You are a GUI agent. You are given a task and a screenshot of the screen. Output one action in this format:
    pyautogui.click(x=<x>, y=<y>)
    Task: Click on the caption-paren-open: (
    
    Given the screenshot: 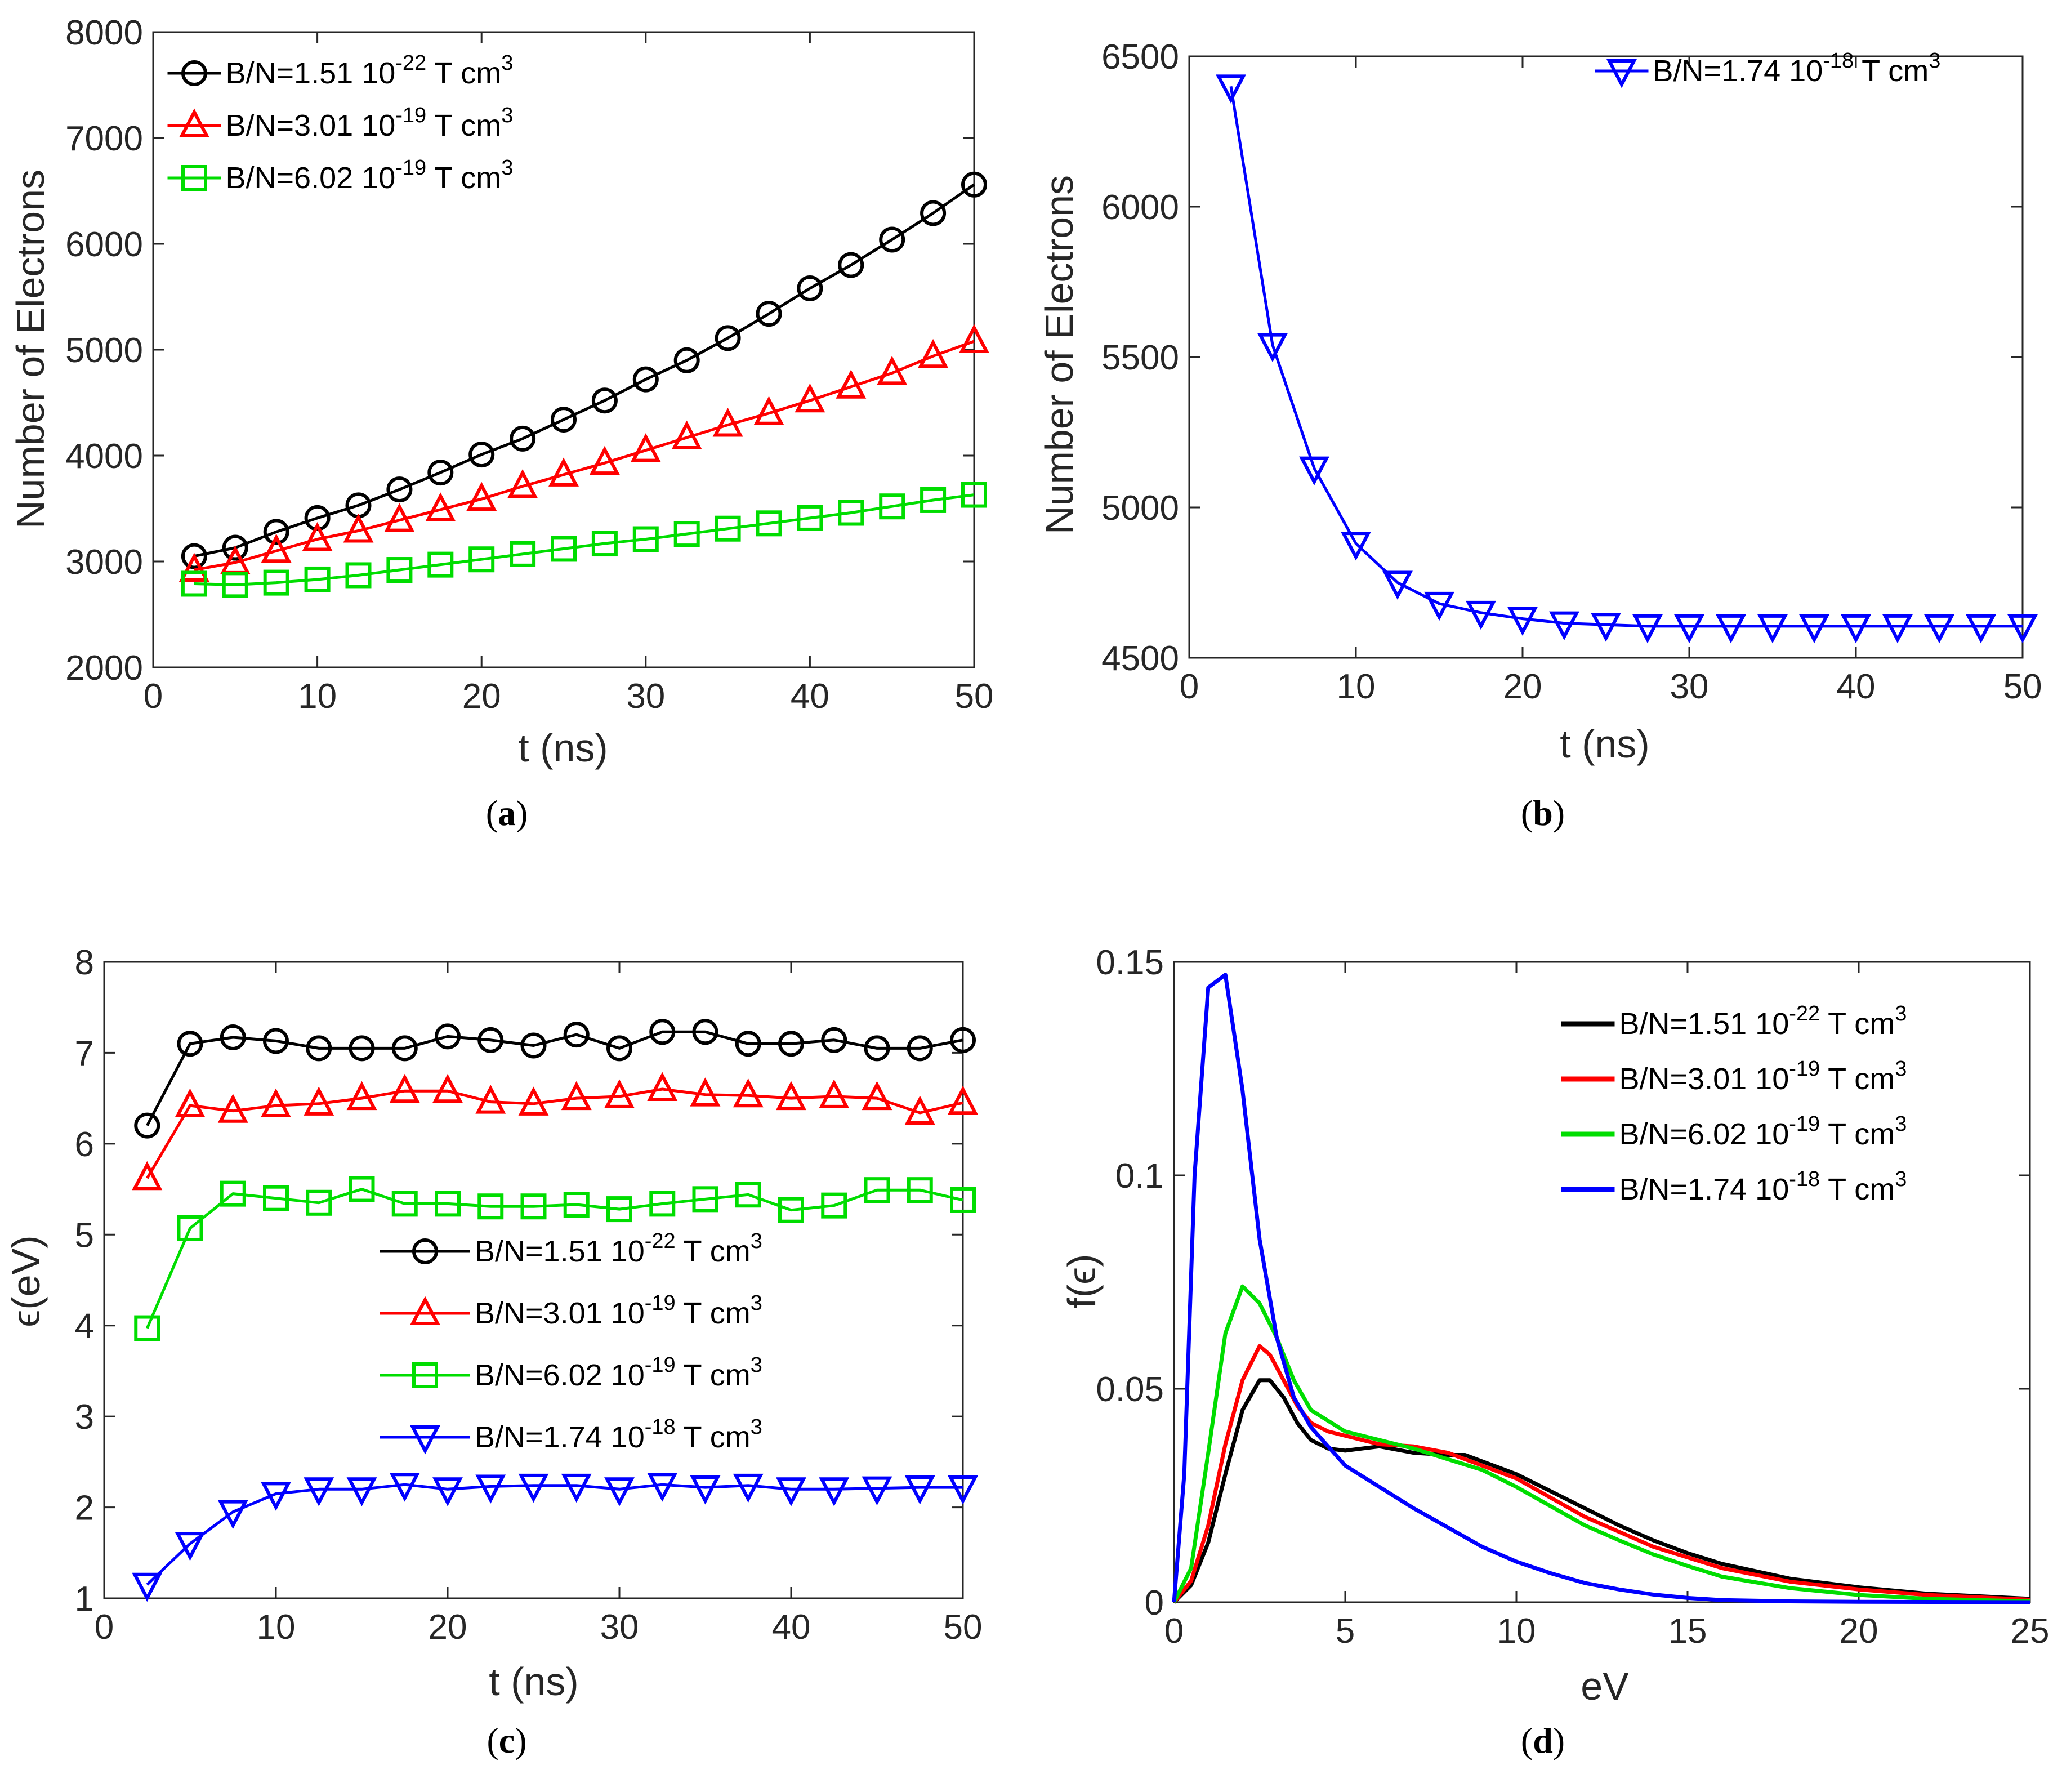 What is the action you would take?
    pyautogui.click(x=1527, y=1740)
    